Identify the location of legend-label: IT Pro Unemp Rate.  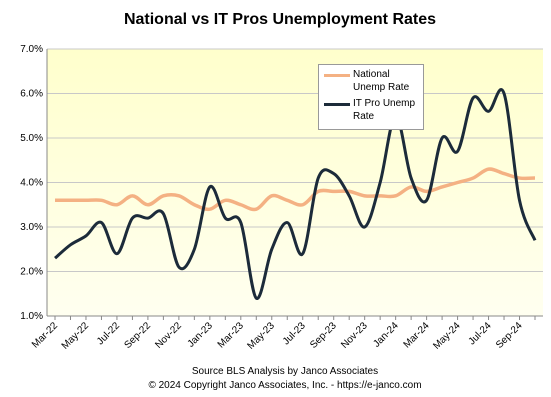
(384, 110).